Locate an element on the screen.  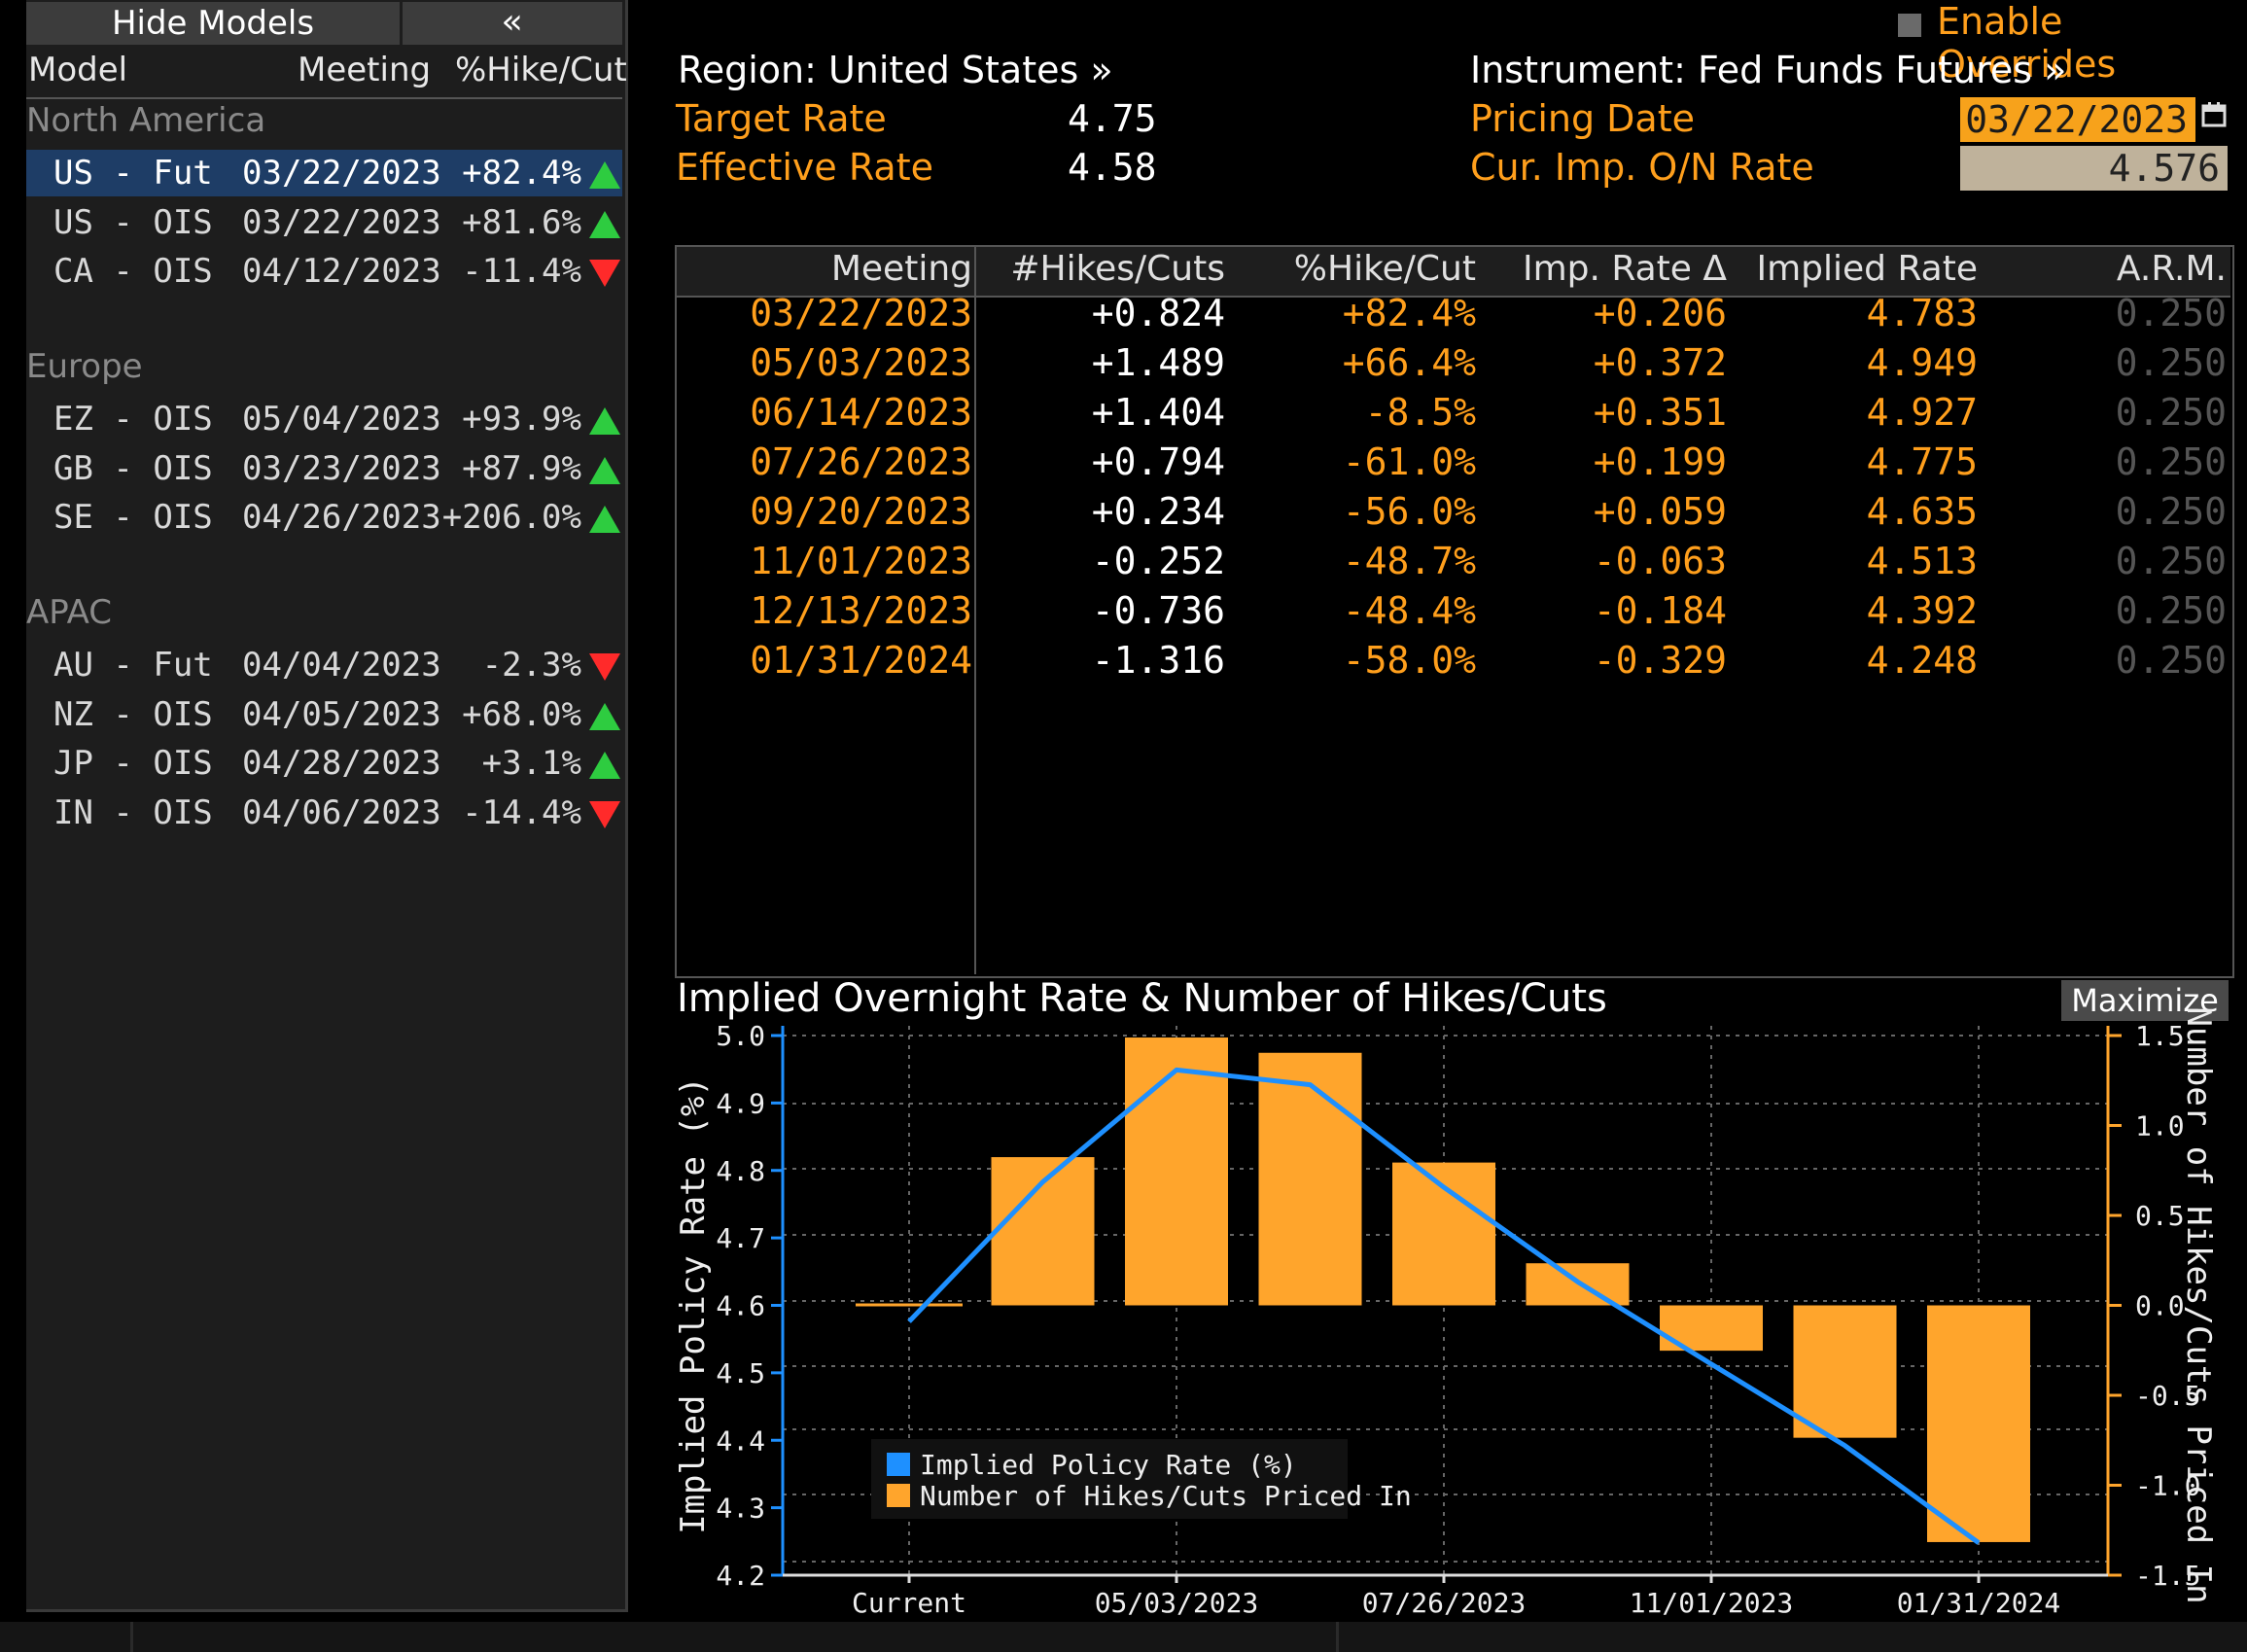
table-cell-meeting: 05/03/2023 is located at coordinates (861, 362).